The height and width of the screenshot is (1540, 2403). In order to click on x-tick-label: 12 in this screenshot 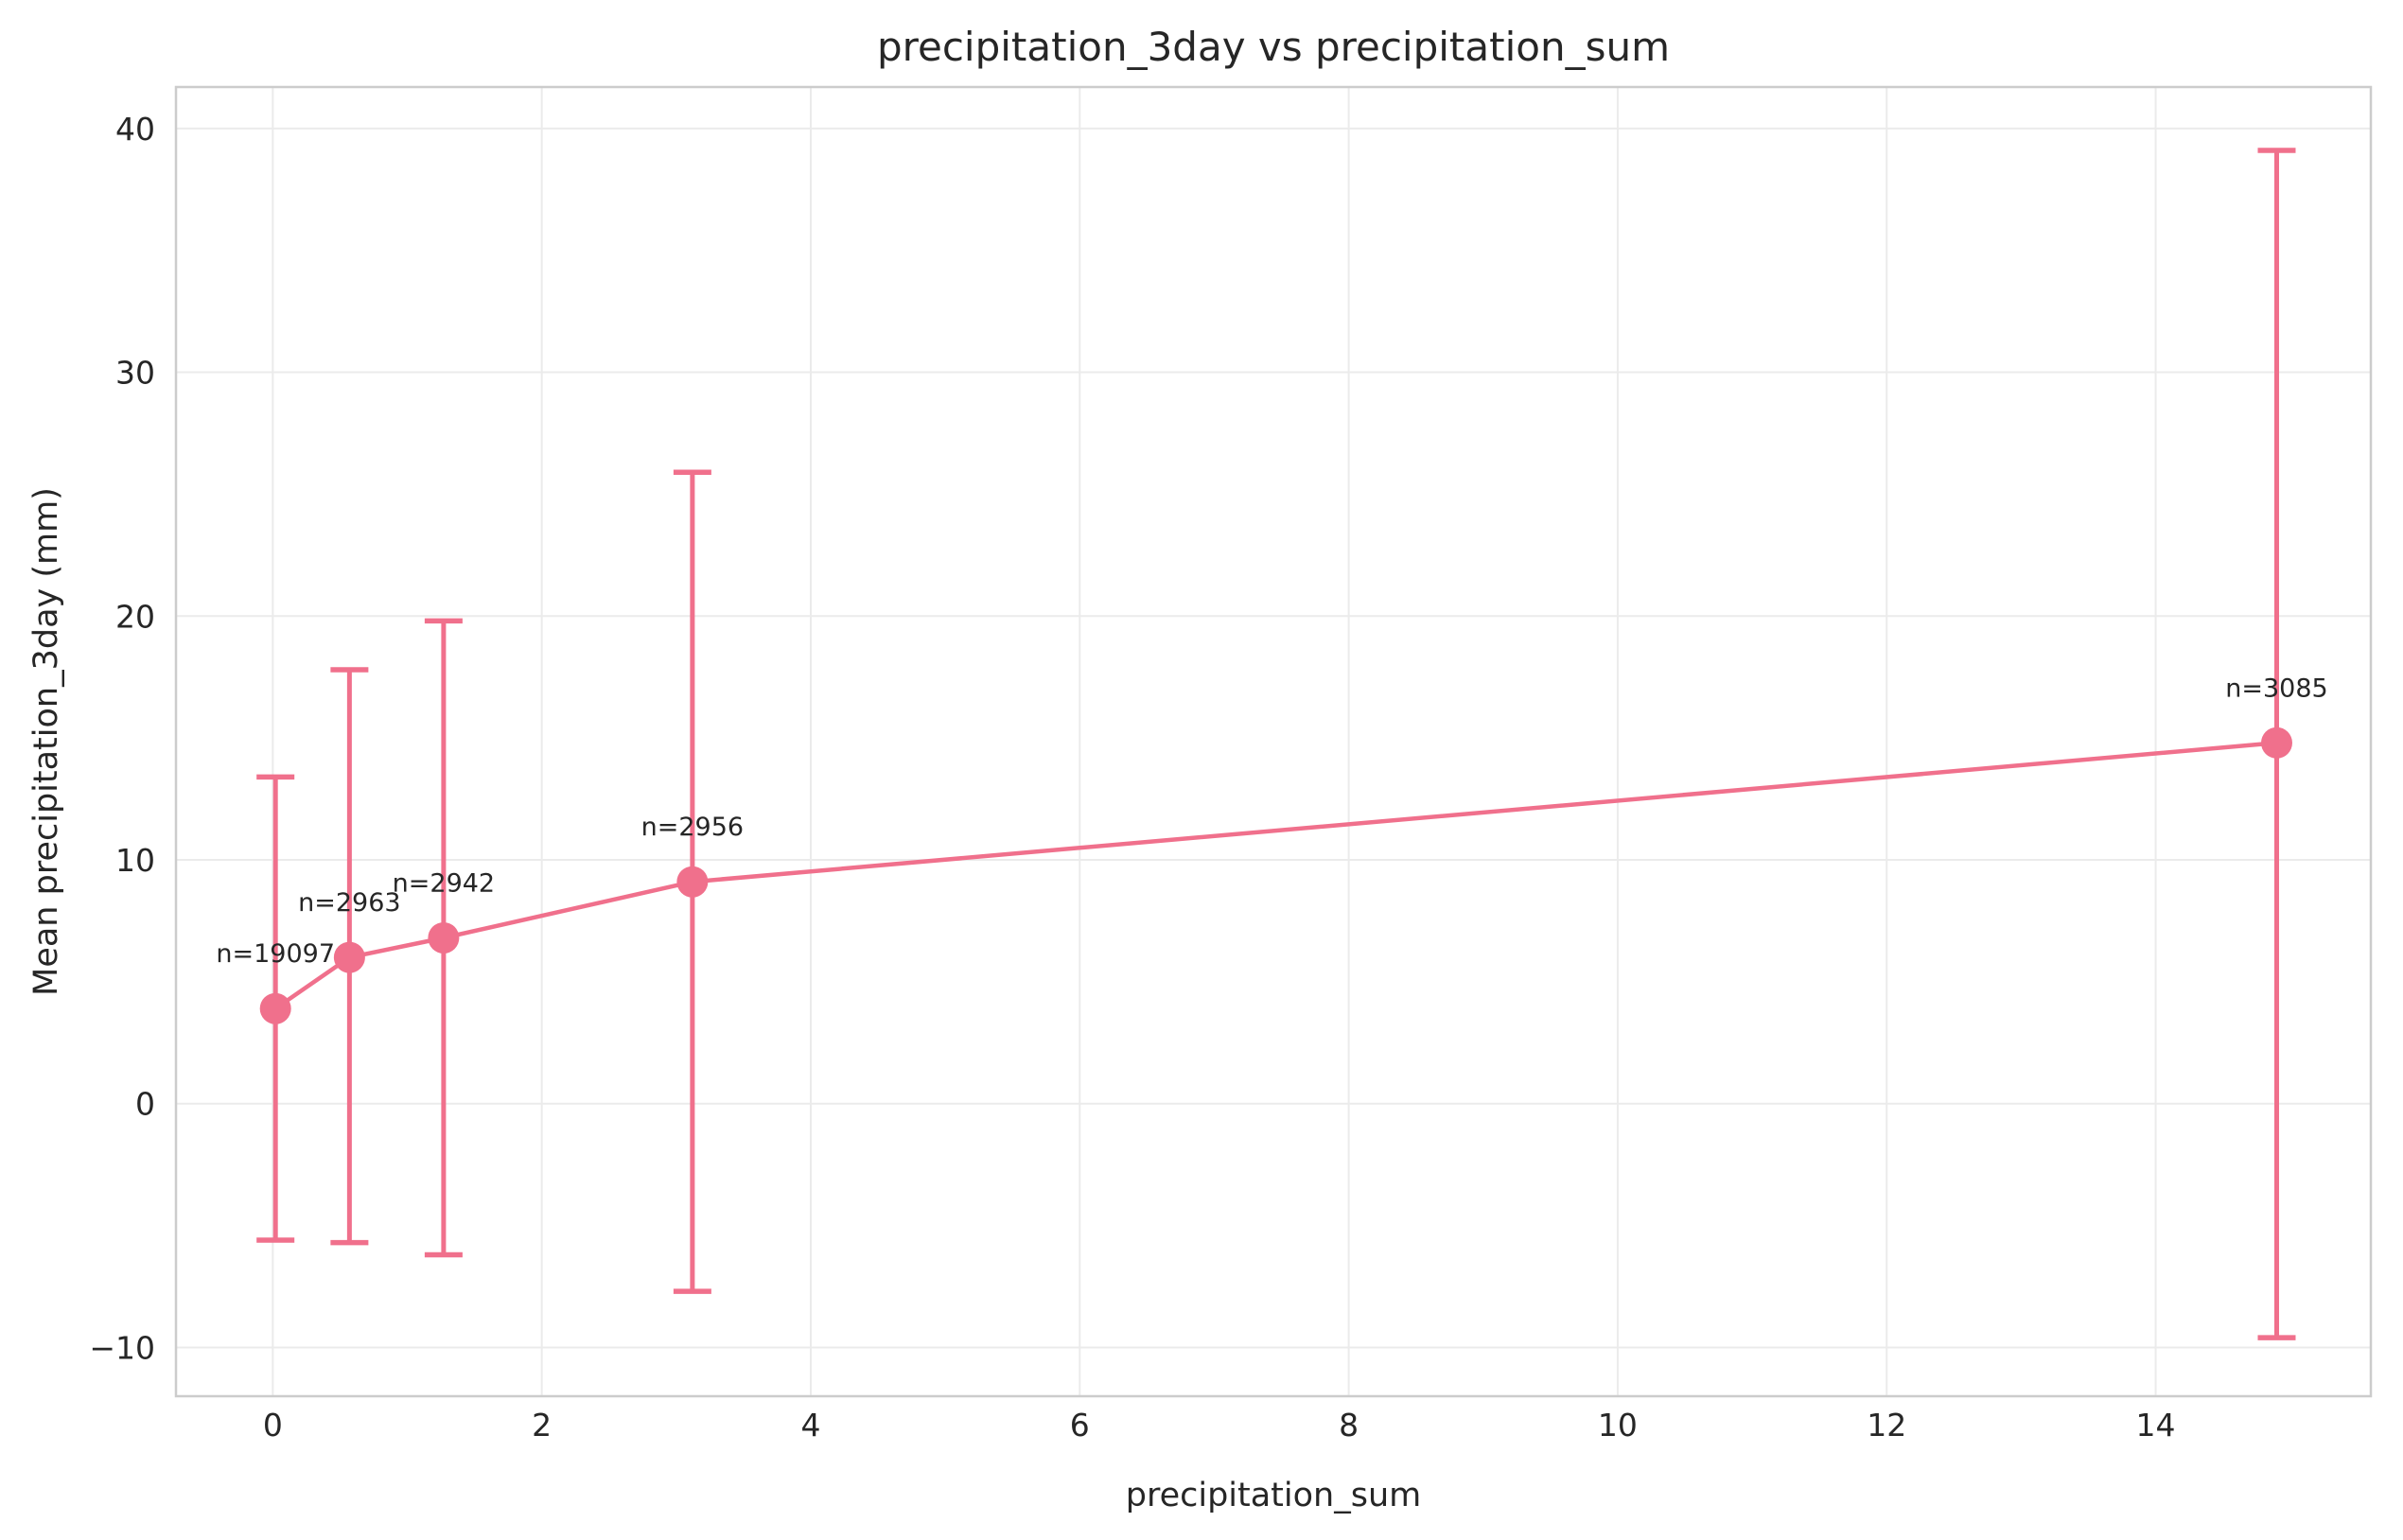, I will do `click(1886, 1425)`.